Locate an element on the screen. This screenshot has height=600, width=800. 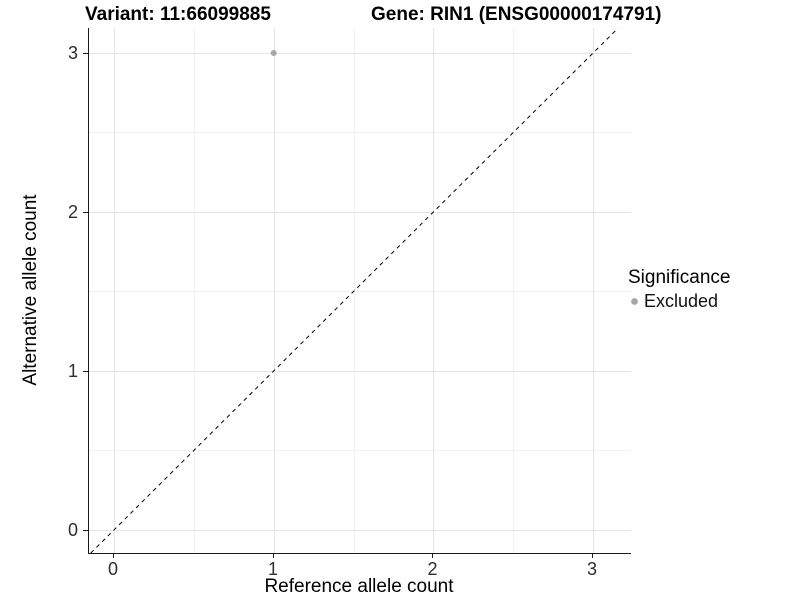
x-axis-title: Reference allele count is located at coordinates (359, 586).